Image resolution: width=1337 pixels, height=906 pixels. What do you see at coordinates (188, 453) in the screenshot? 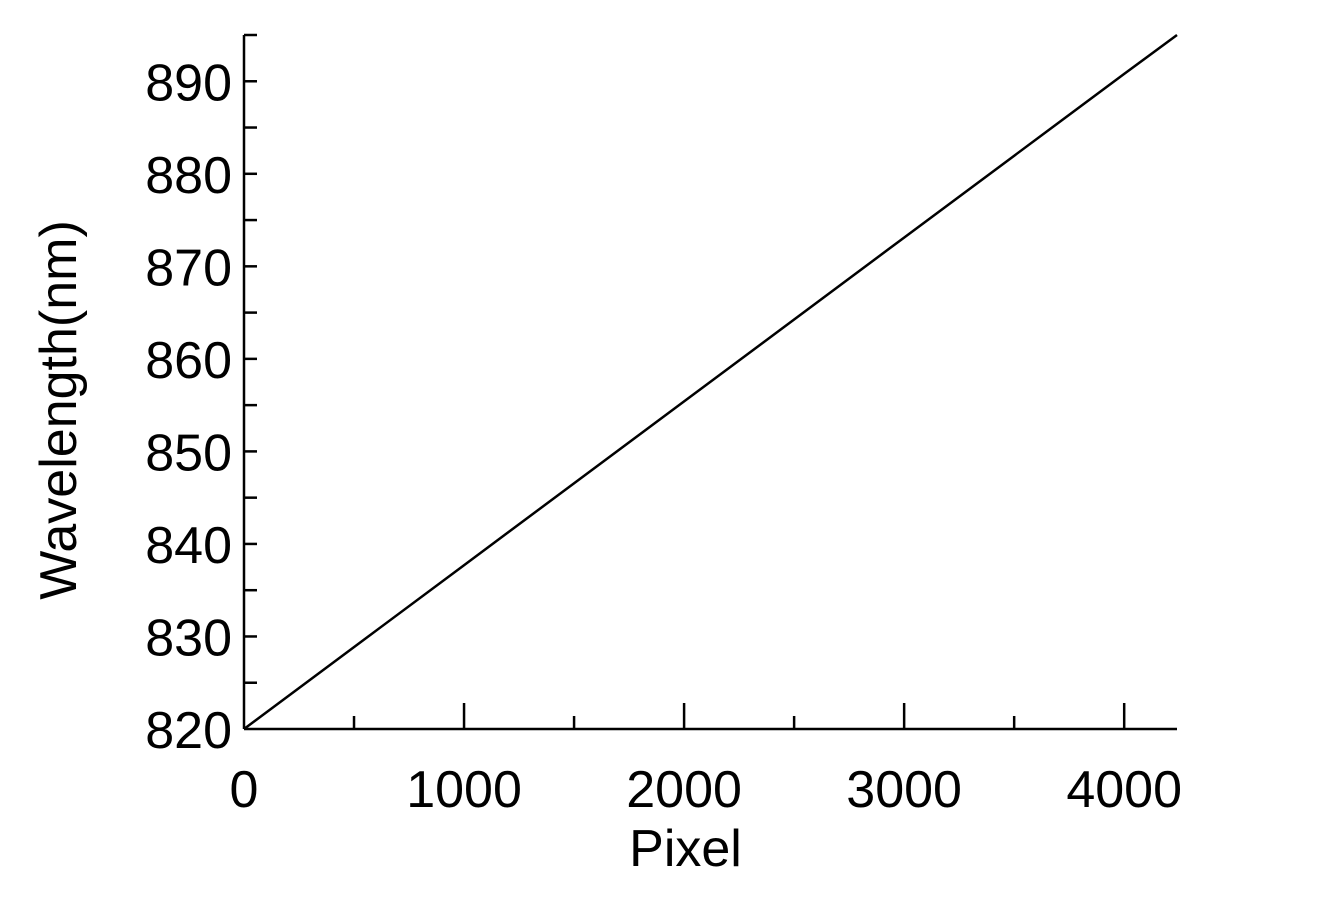
I see `y-tick-label: 850` at bounding box center [188, 453].